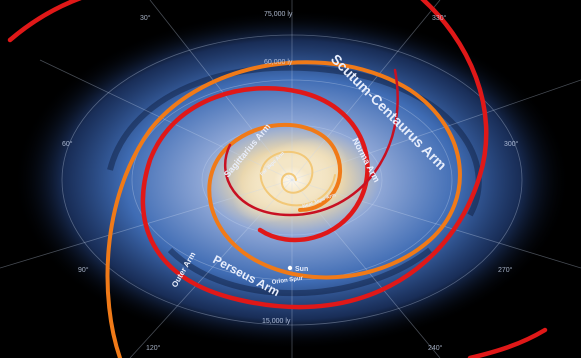  I want to click on distance-label-15000: 15,000 ly, so click(276, 321).